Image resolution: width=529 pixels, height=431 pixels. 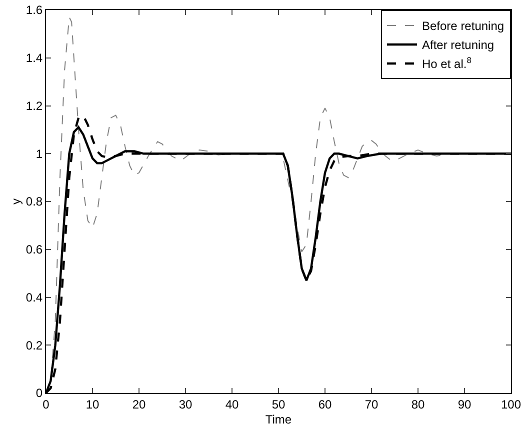 What do you see at coordinates (418, 404) in the screenshot?
I see `x-tick-label: 80` at bounding box center [418, 404].